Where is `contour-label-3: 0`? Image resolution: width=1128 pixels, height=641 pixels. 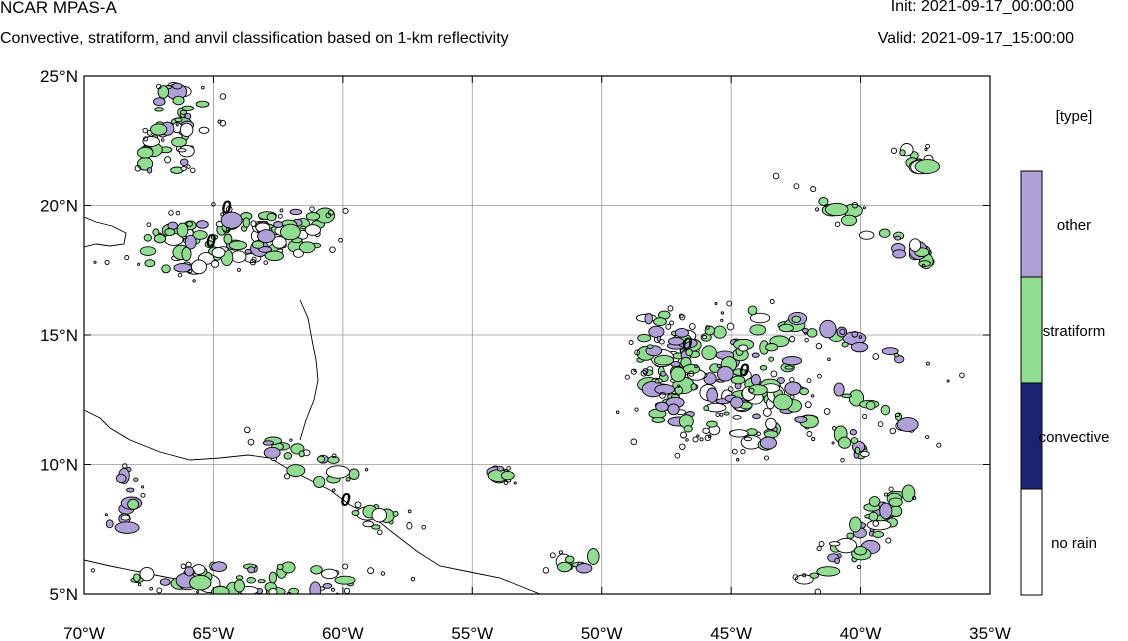
contour-label-3: 0 is located at coordinates (744, 370).